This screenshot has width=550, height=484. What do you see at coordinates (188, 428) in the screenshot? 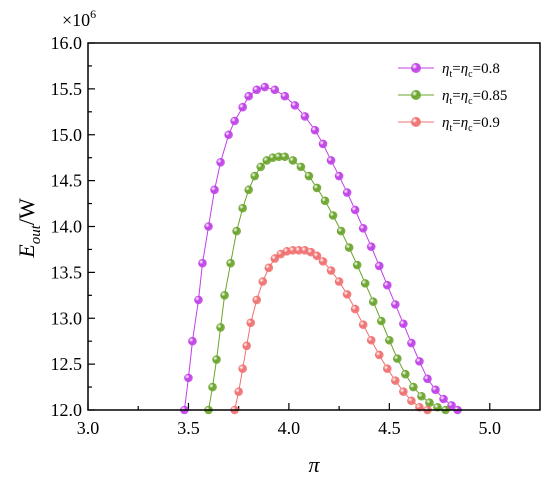
I see `x-tick-label: 3.5` at bounding box center [188, 428].